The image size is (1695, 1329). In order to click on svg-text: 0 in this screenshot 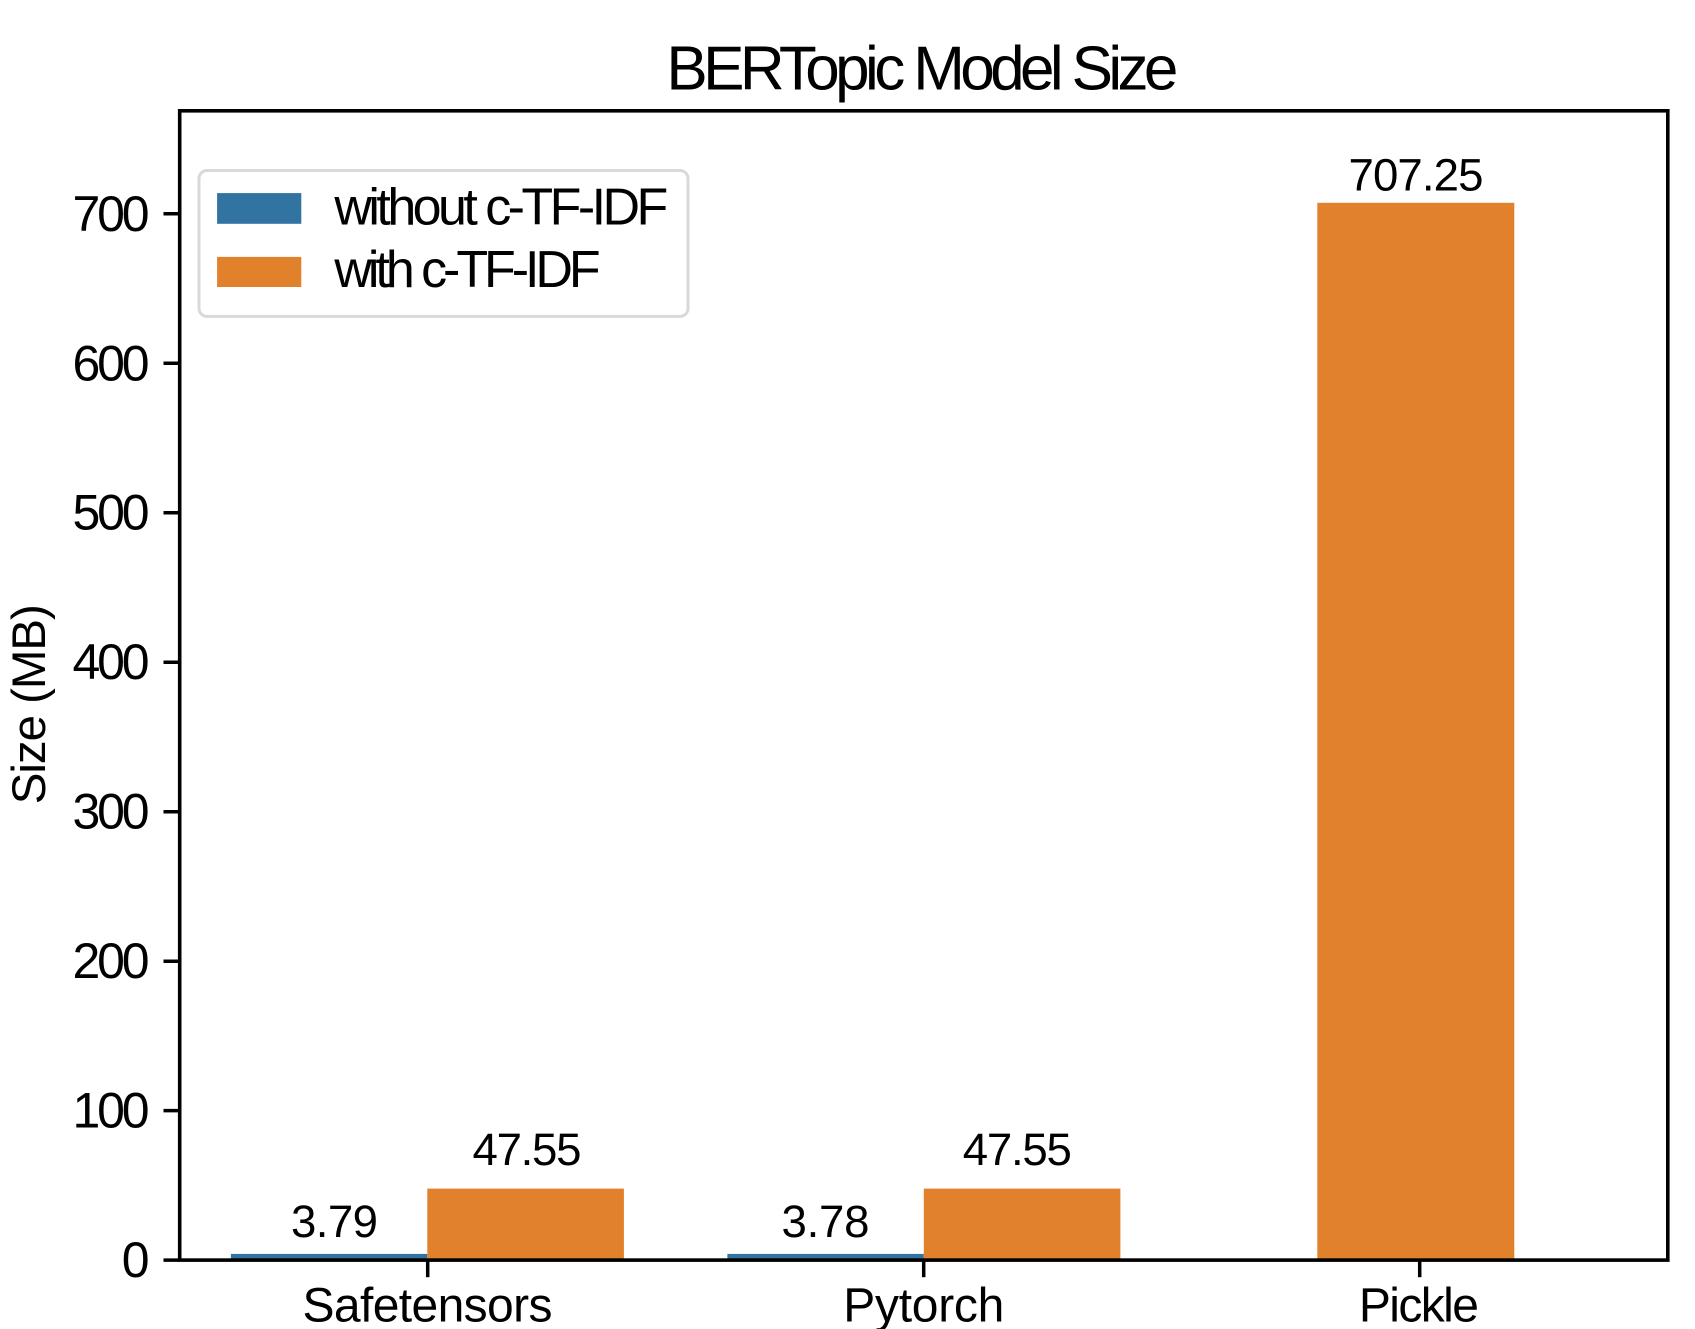, I will do `click(136, 1260)`.